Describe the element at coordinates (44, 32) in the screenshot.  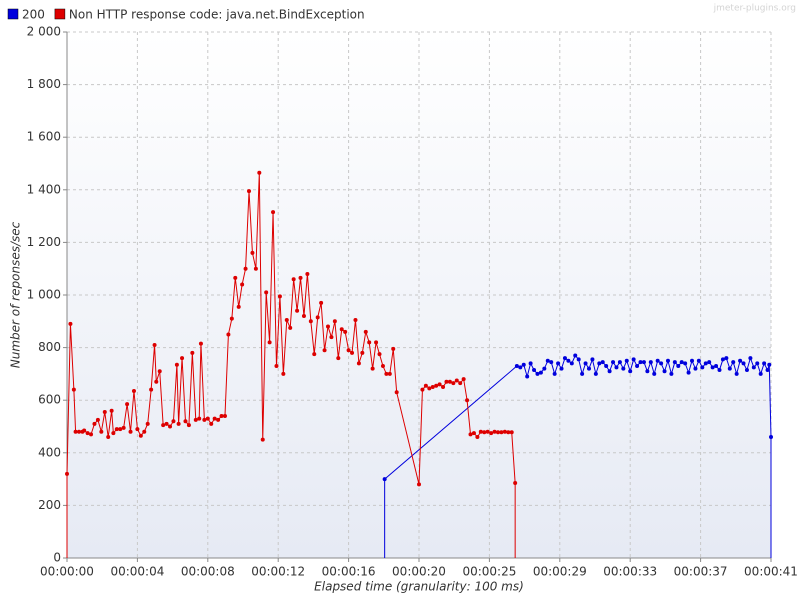
I see `y-tick-label: 2 000` at that location.